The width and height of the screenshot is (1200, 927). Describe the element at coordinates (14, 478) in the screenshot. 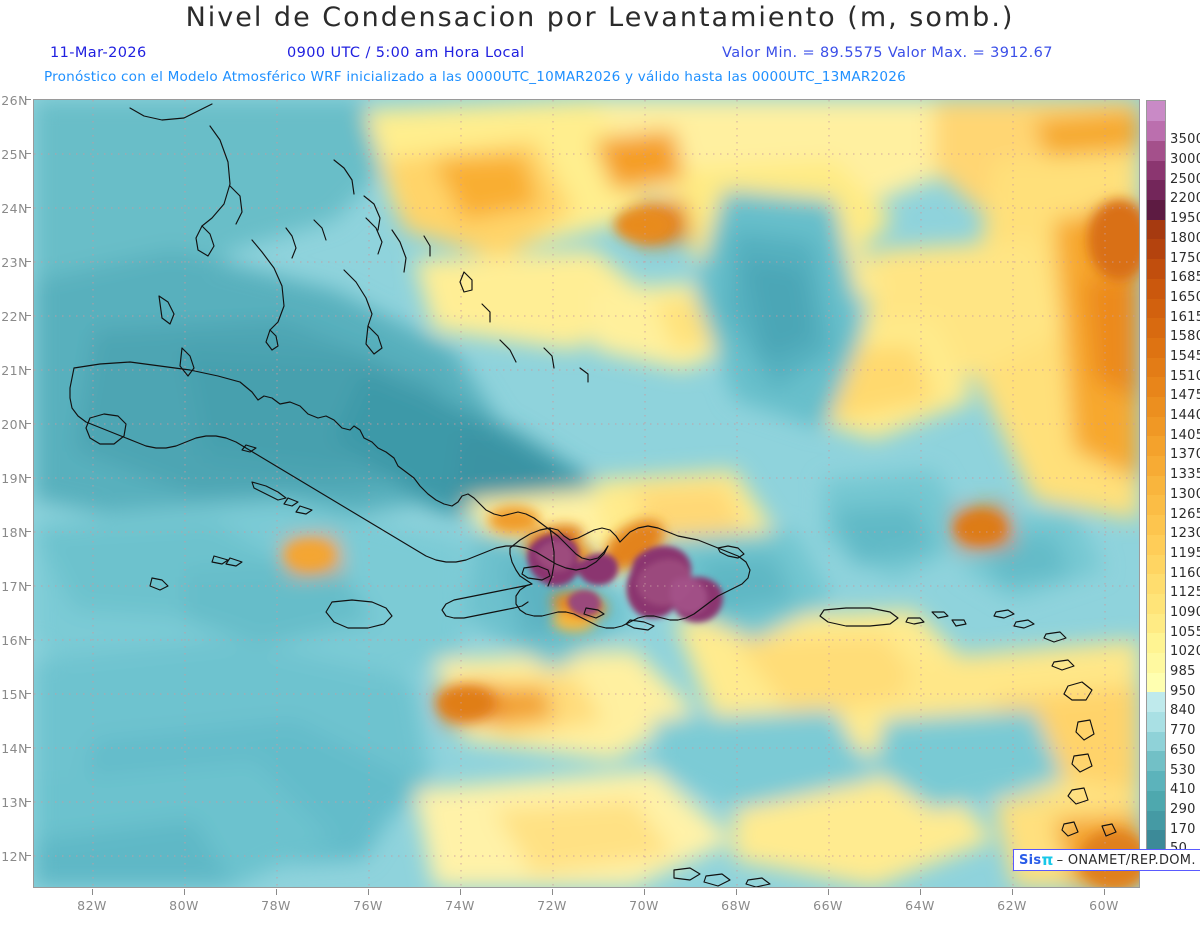

I see `lat-tick-label: 19N` at that location.